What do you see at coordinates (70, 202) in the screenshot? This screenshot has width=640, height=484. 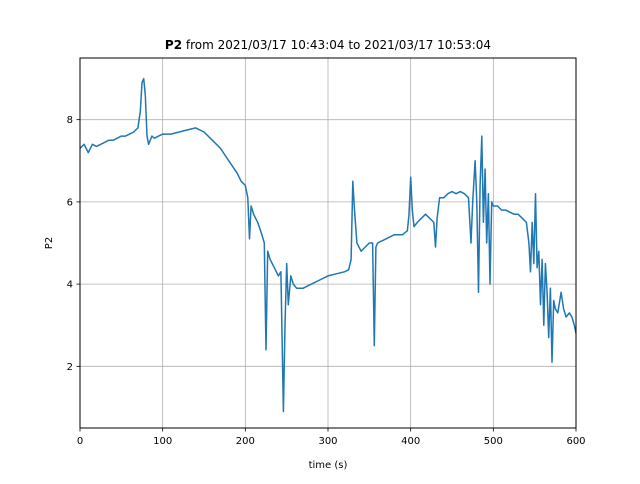 I see `y-tick-label: 6` at bounding box center [70, 202].